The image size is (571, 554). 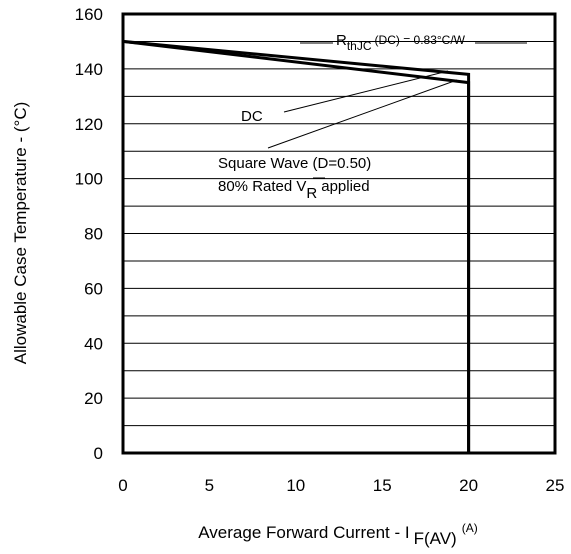 I want to click on square-wave-line2-suffix: applied, so click(x=345, y=186).